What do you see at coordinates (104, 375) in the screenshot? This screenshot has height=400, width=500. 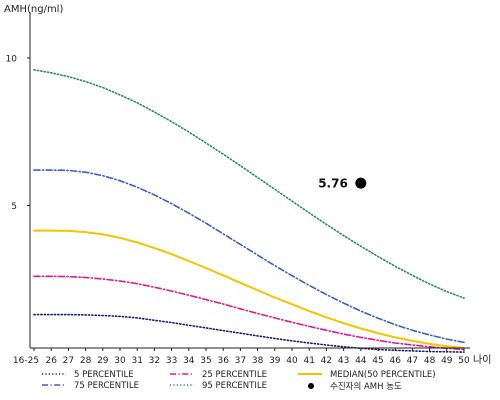 I see `legend-label: 5 PERCENTILE` at bounding box center [104, 375].